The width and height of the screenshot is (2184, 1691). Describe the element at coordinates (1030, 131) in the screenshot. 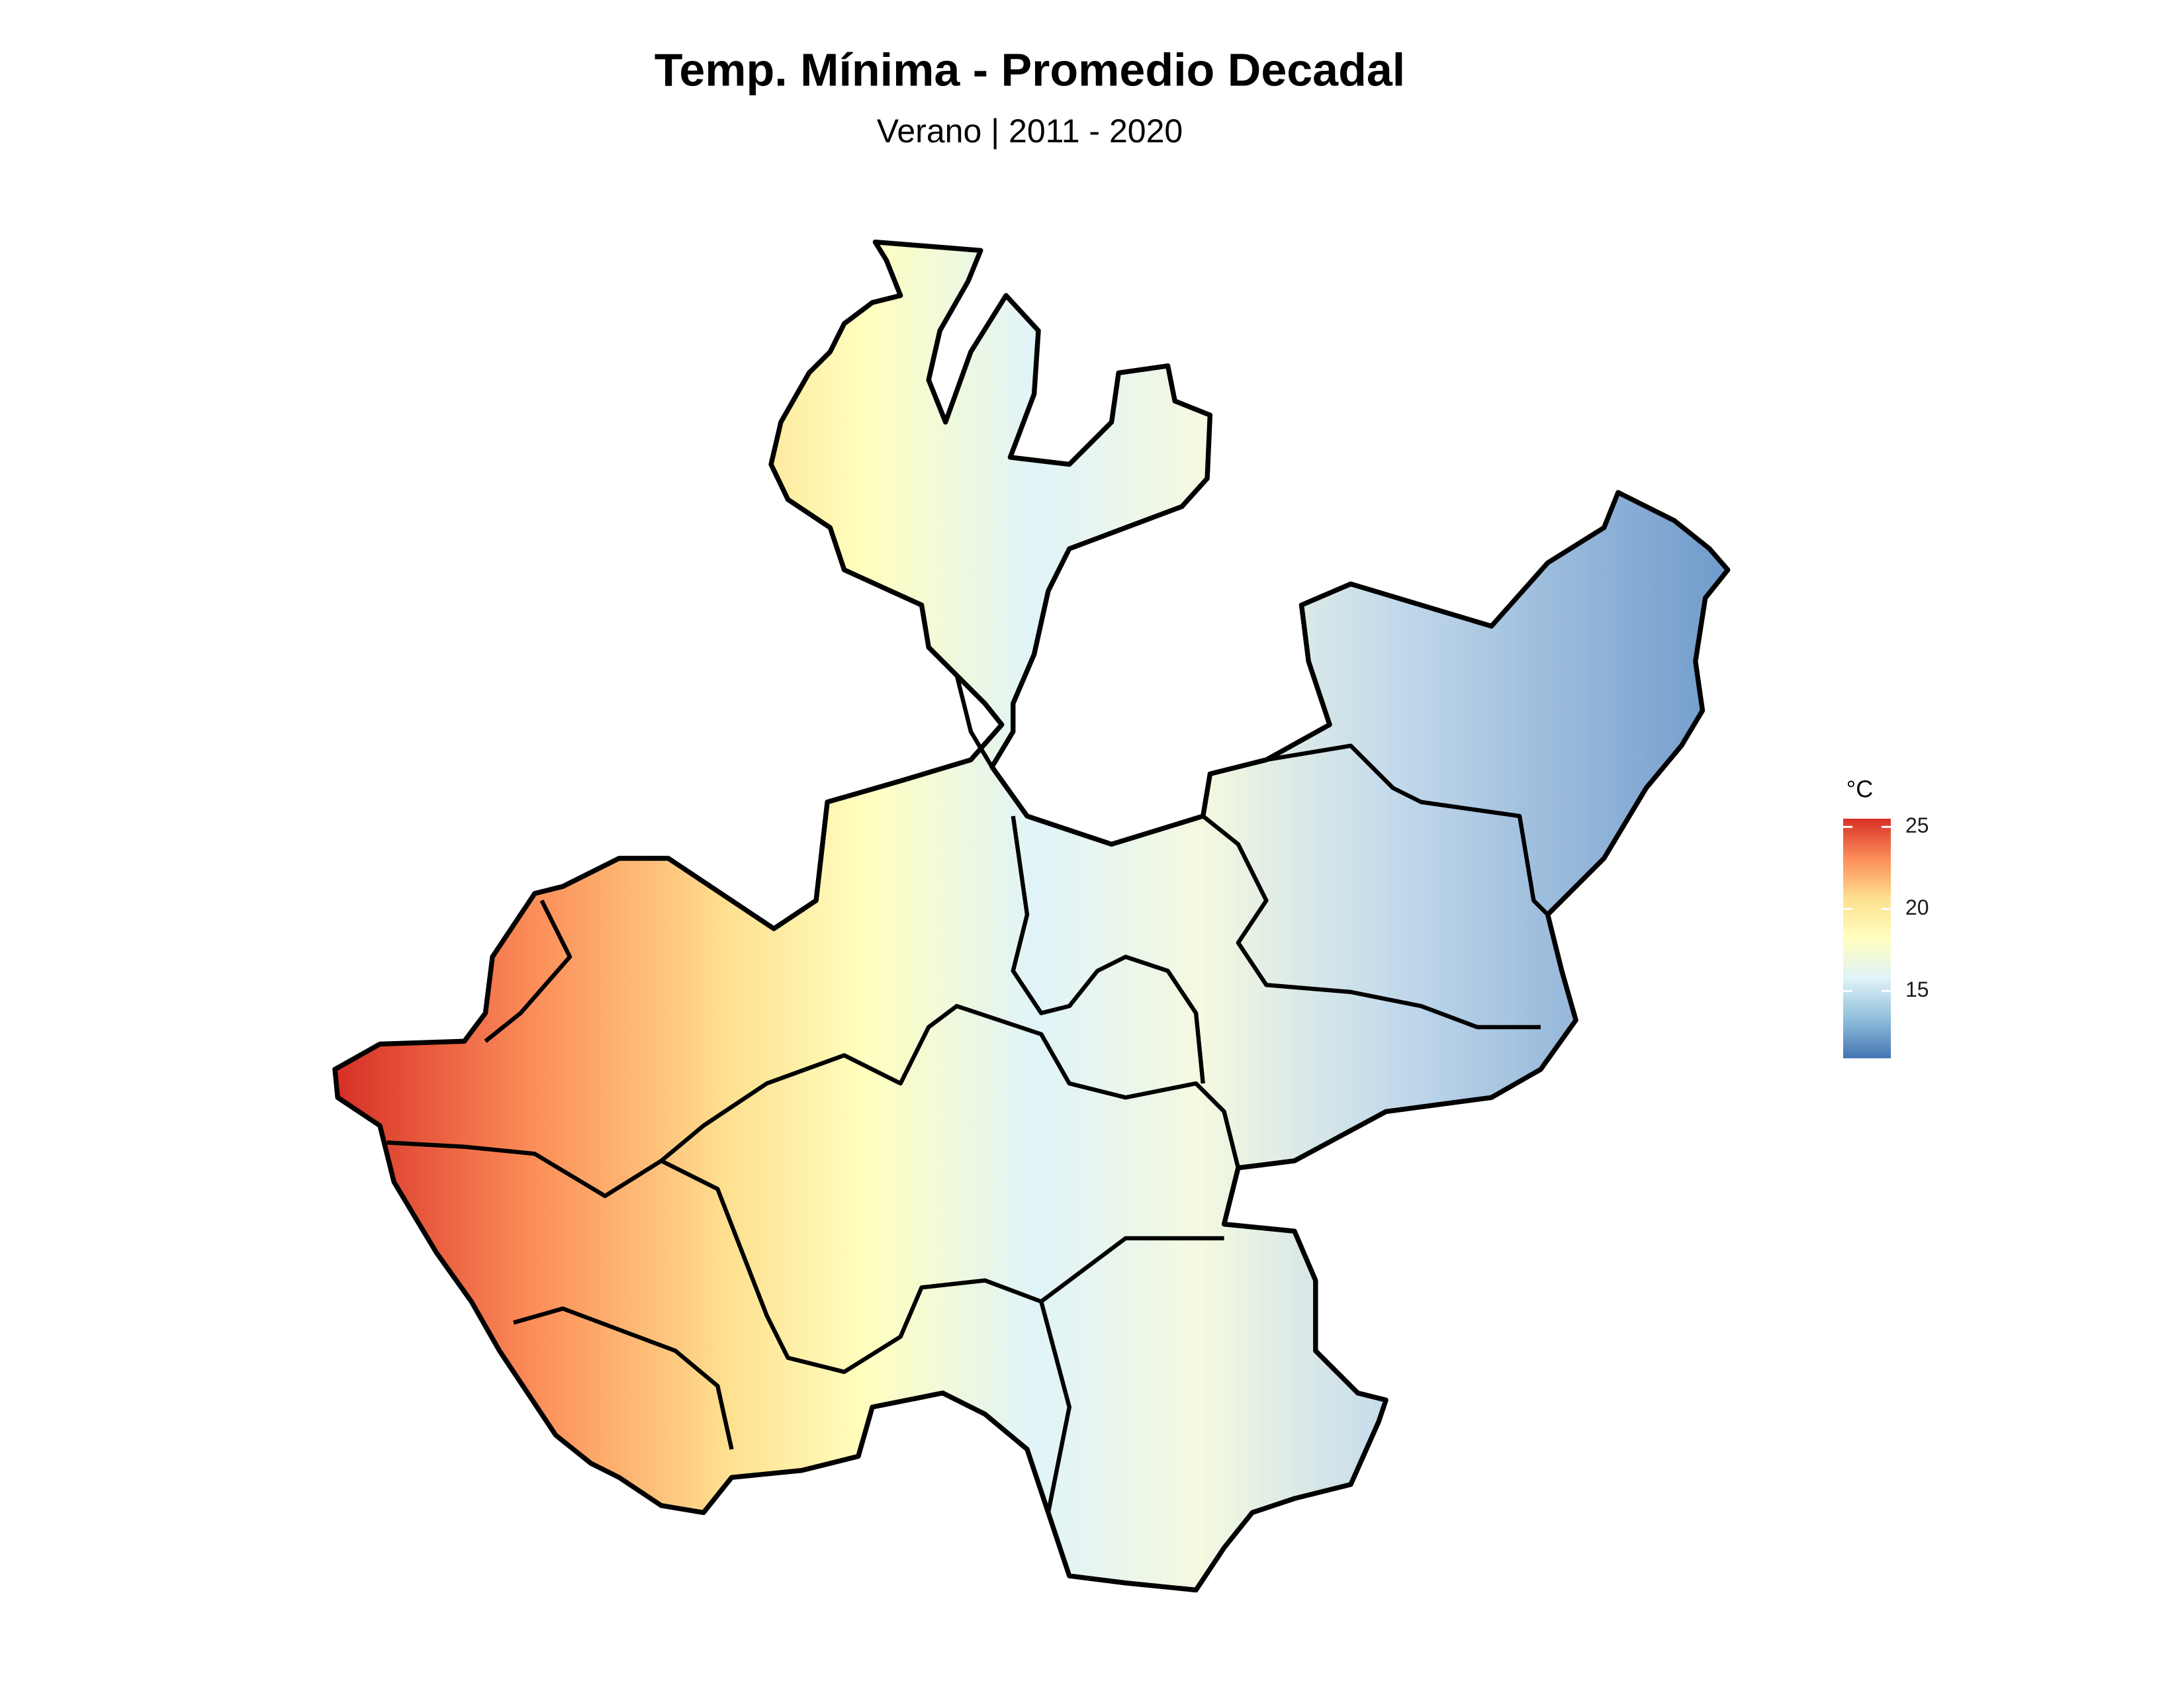

I see `map-subtitle: Verano | 2011 - 2020` at that location.